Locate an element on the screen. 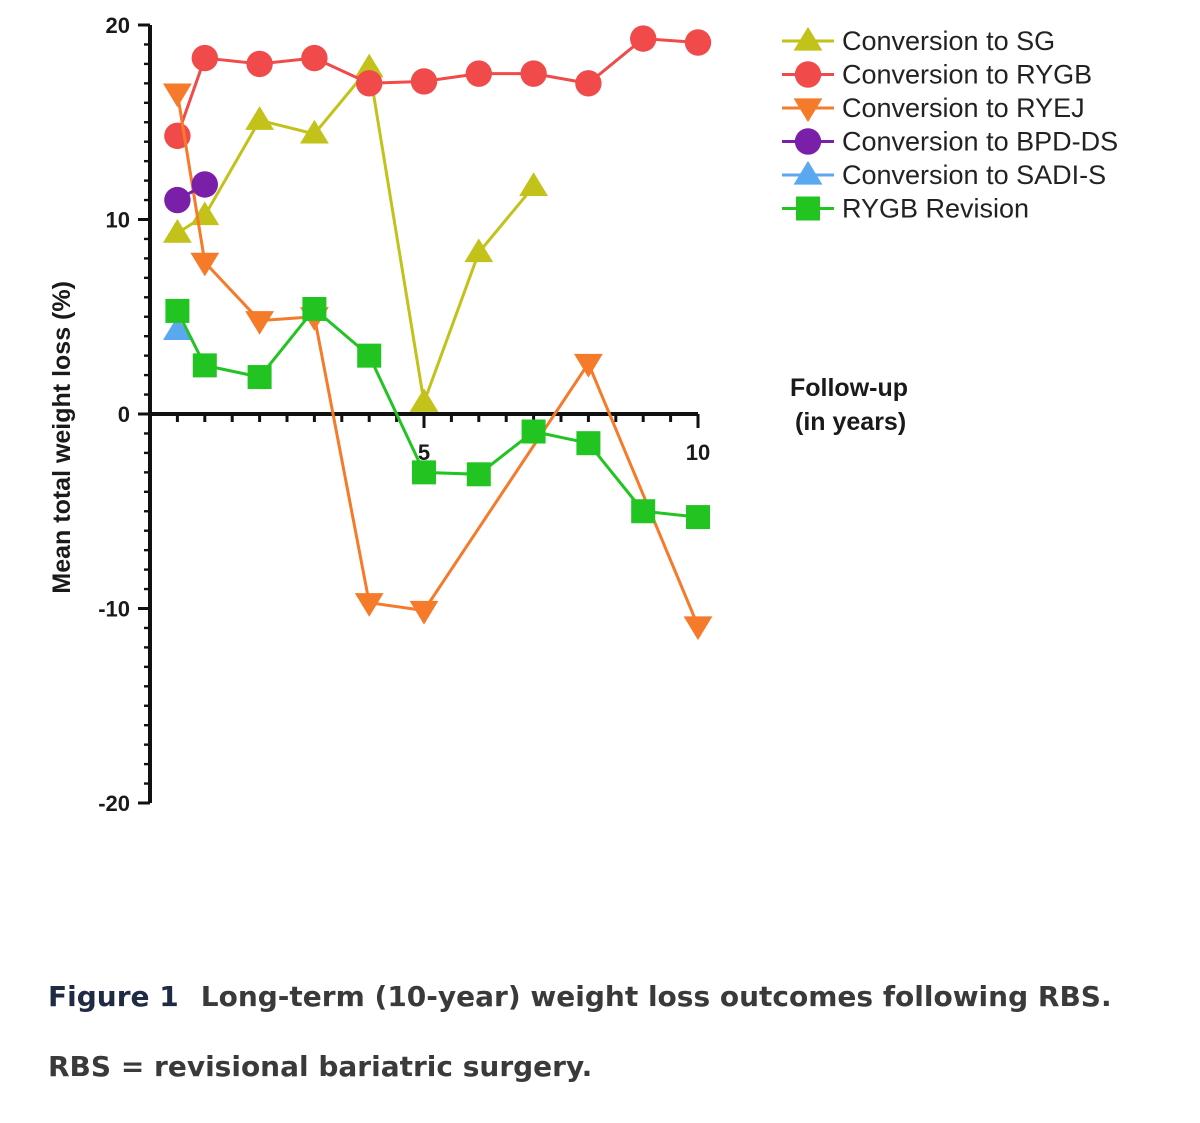  series-rygb-revision is located at coordinates (437, 413).